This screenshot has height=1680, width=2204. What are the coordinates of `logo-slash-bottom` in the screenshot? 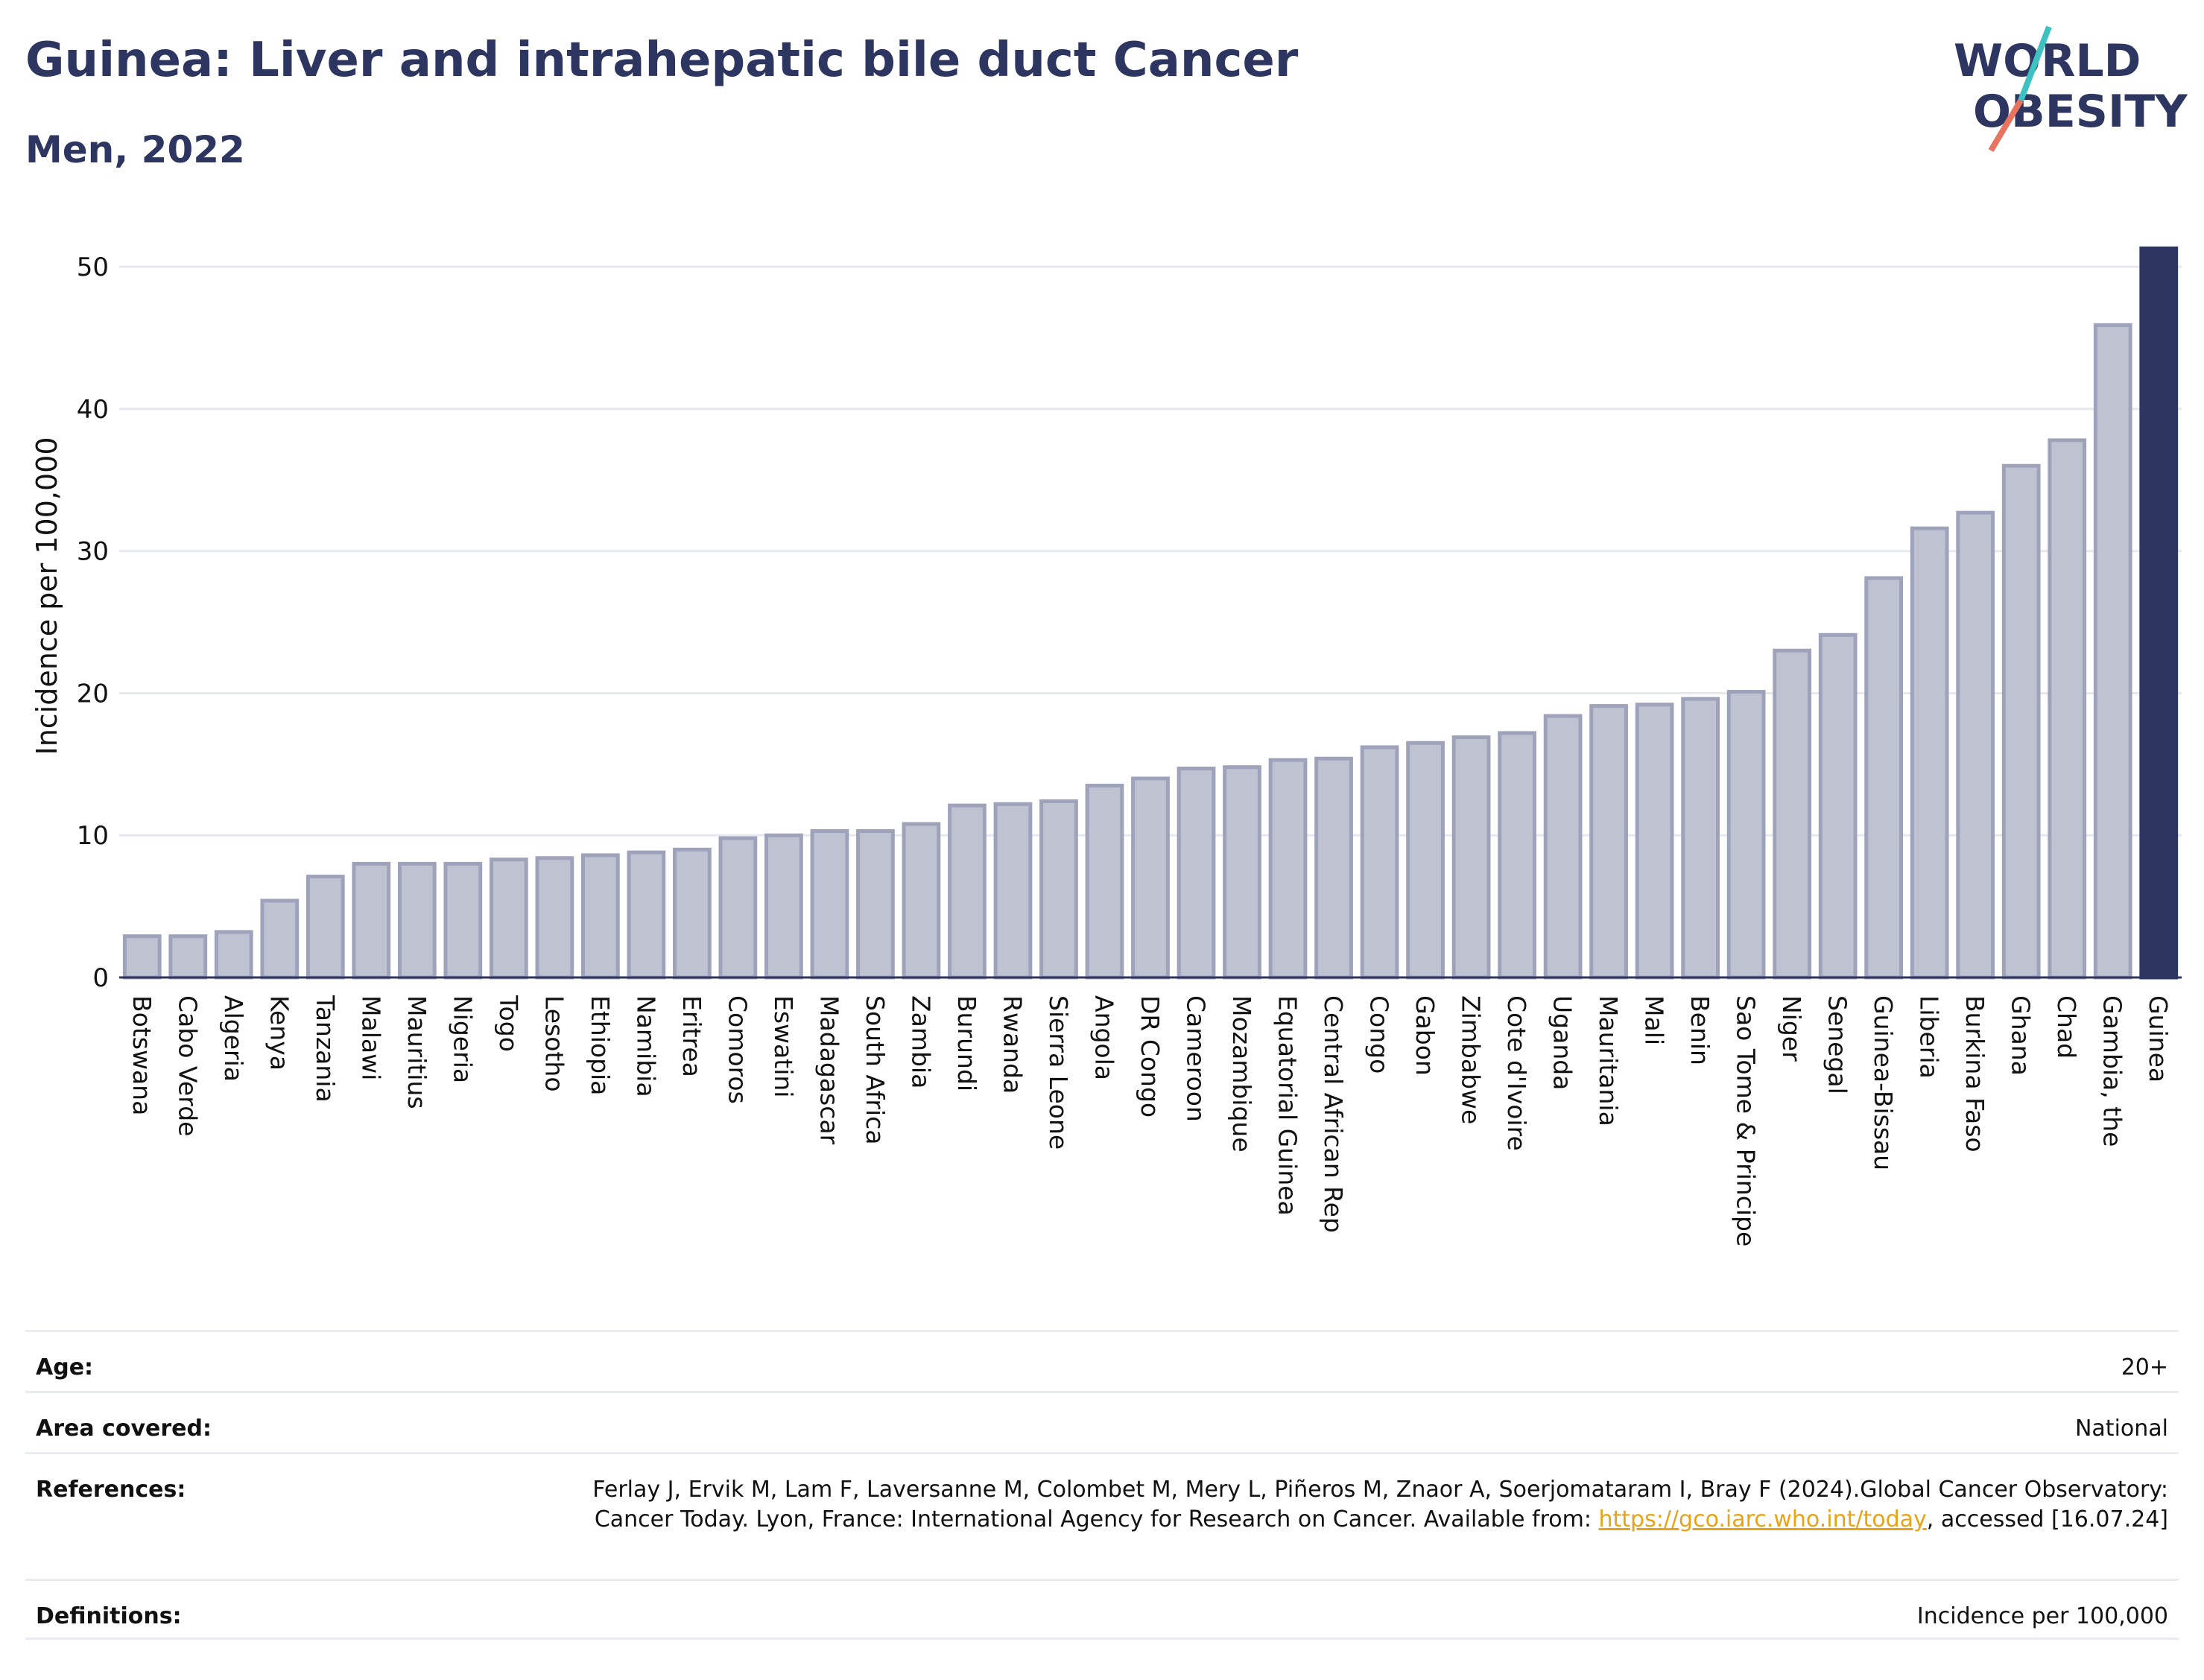 It's located at (2006, 125).